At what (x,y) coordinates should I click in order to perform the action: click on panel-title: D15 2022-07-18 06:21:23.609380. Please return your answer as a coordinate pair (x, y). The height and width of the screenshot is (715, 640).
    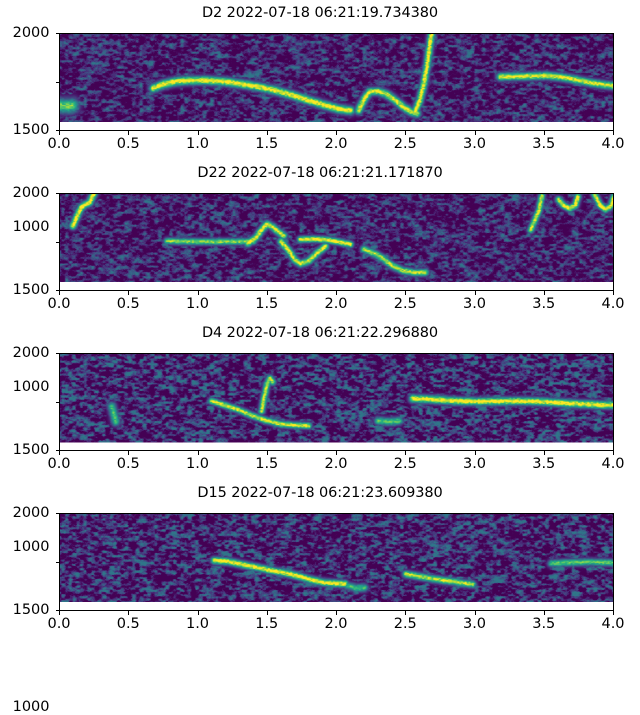
    Looking at the image, I should click on (320, 493).